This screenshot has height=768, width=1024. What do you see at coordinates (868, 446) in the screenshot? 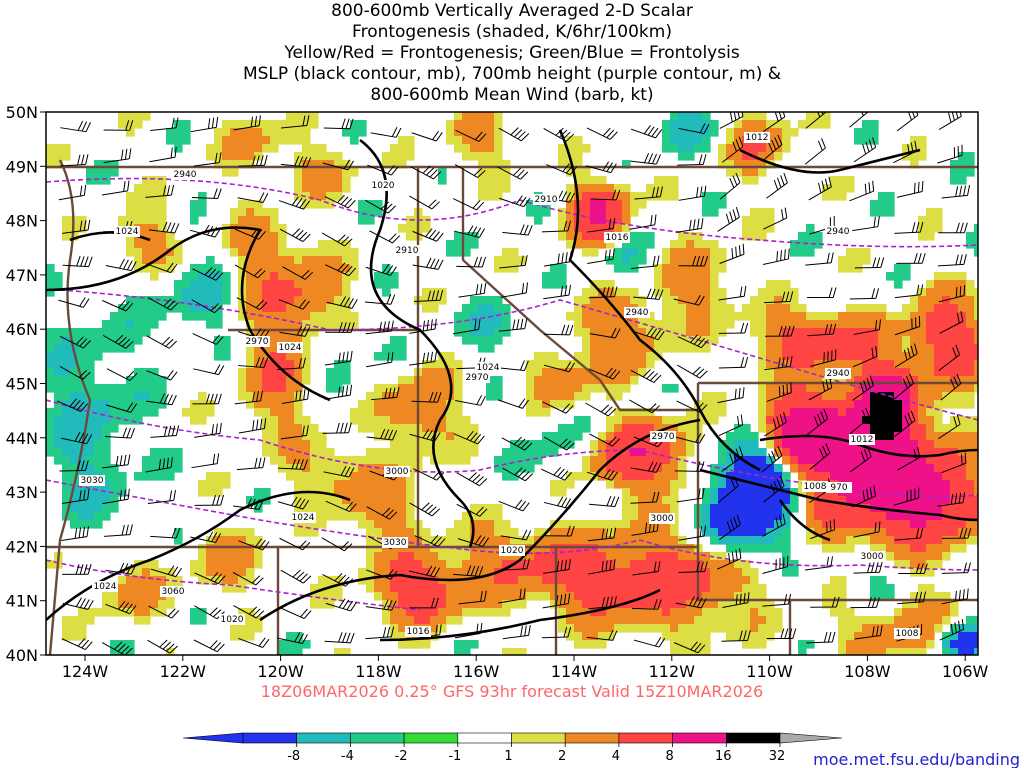
I see `mslp-contour` at bounding box center [868, 446].